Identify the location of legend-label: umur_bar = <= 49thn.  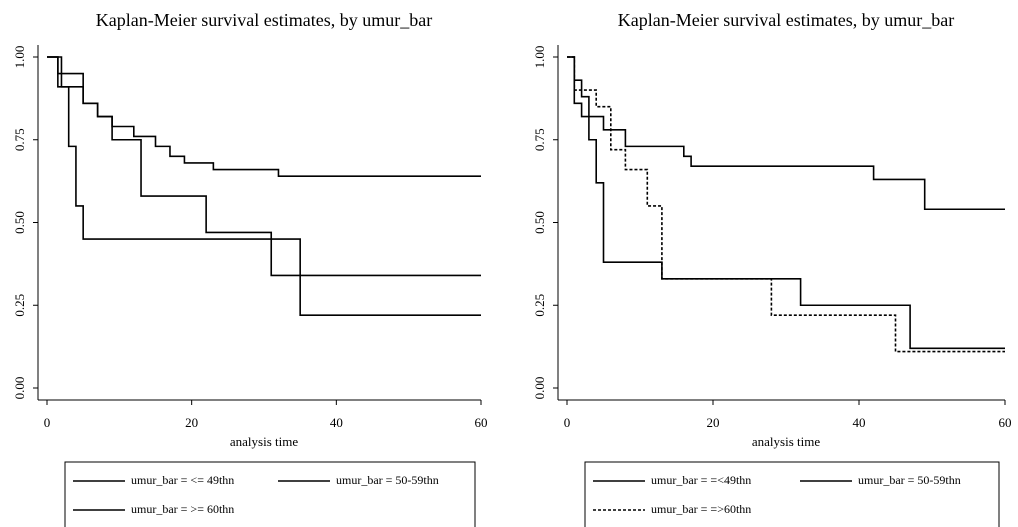
(182, 480).